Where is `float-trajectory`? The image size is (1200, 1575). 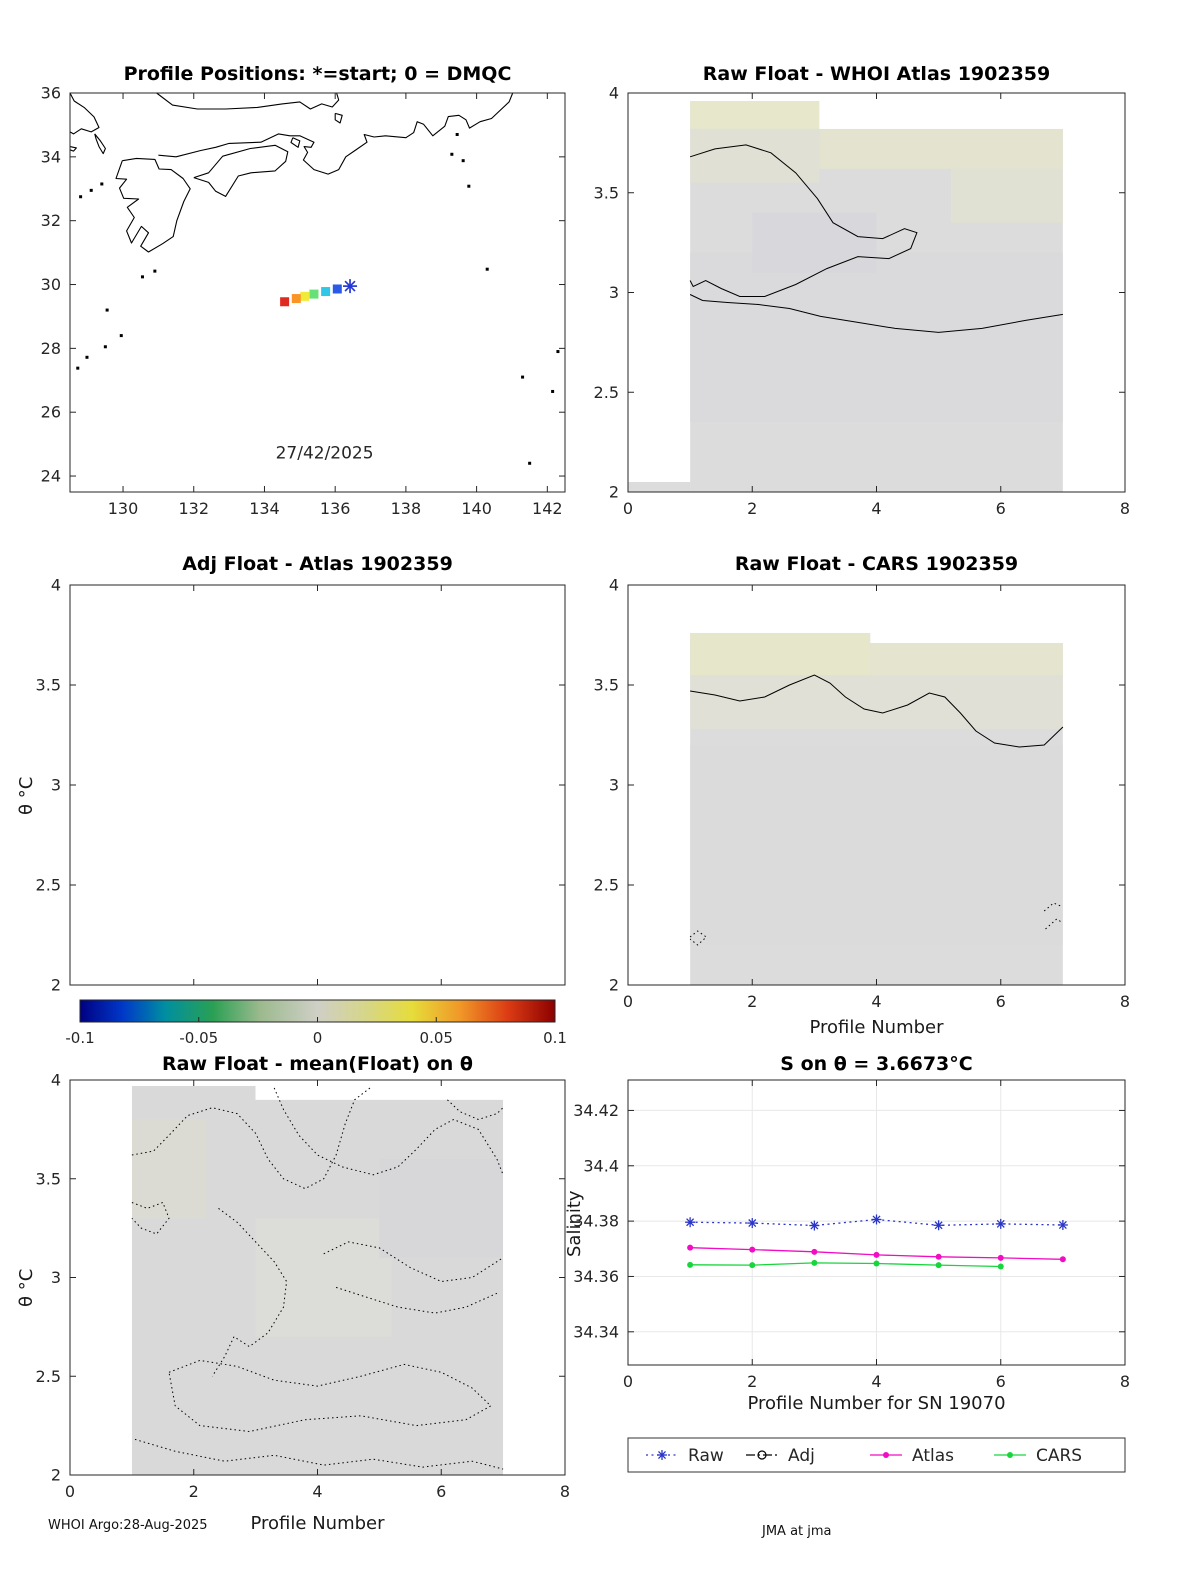 float-trajectory is located at coordinates (319, 293).